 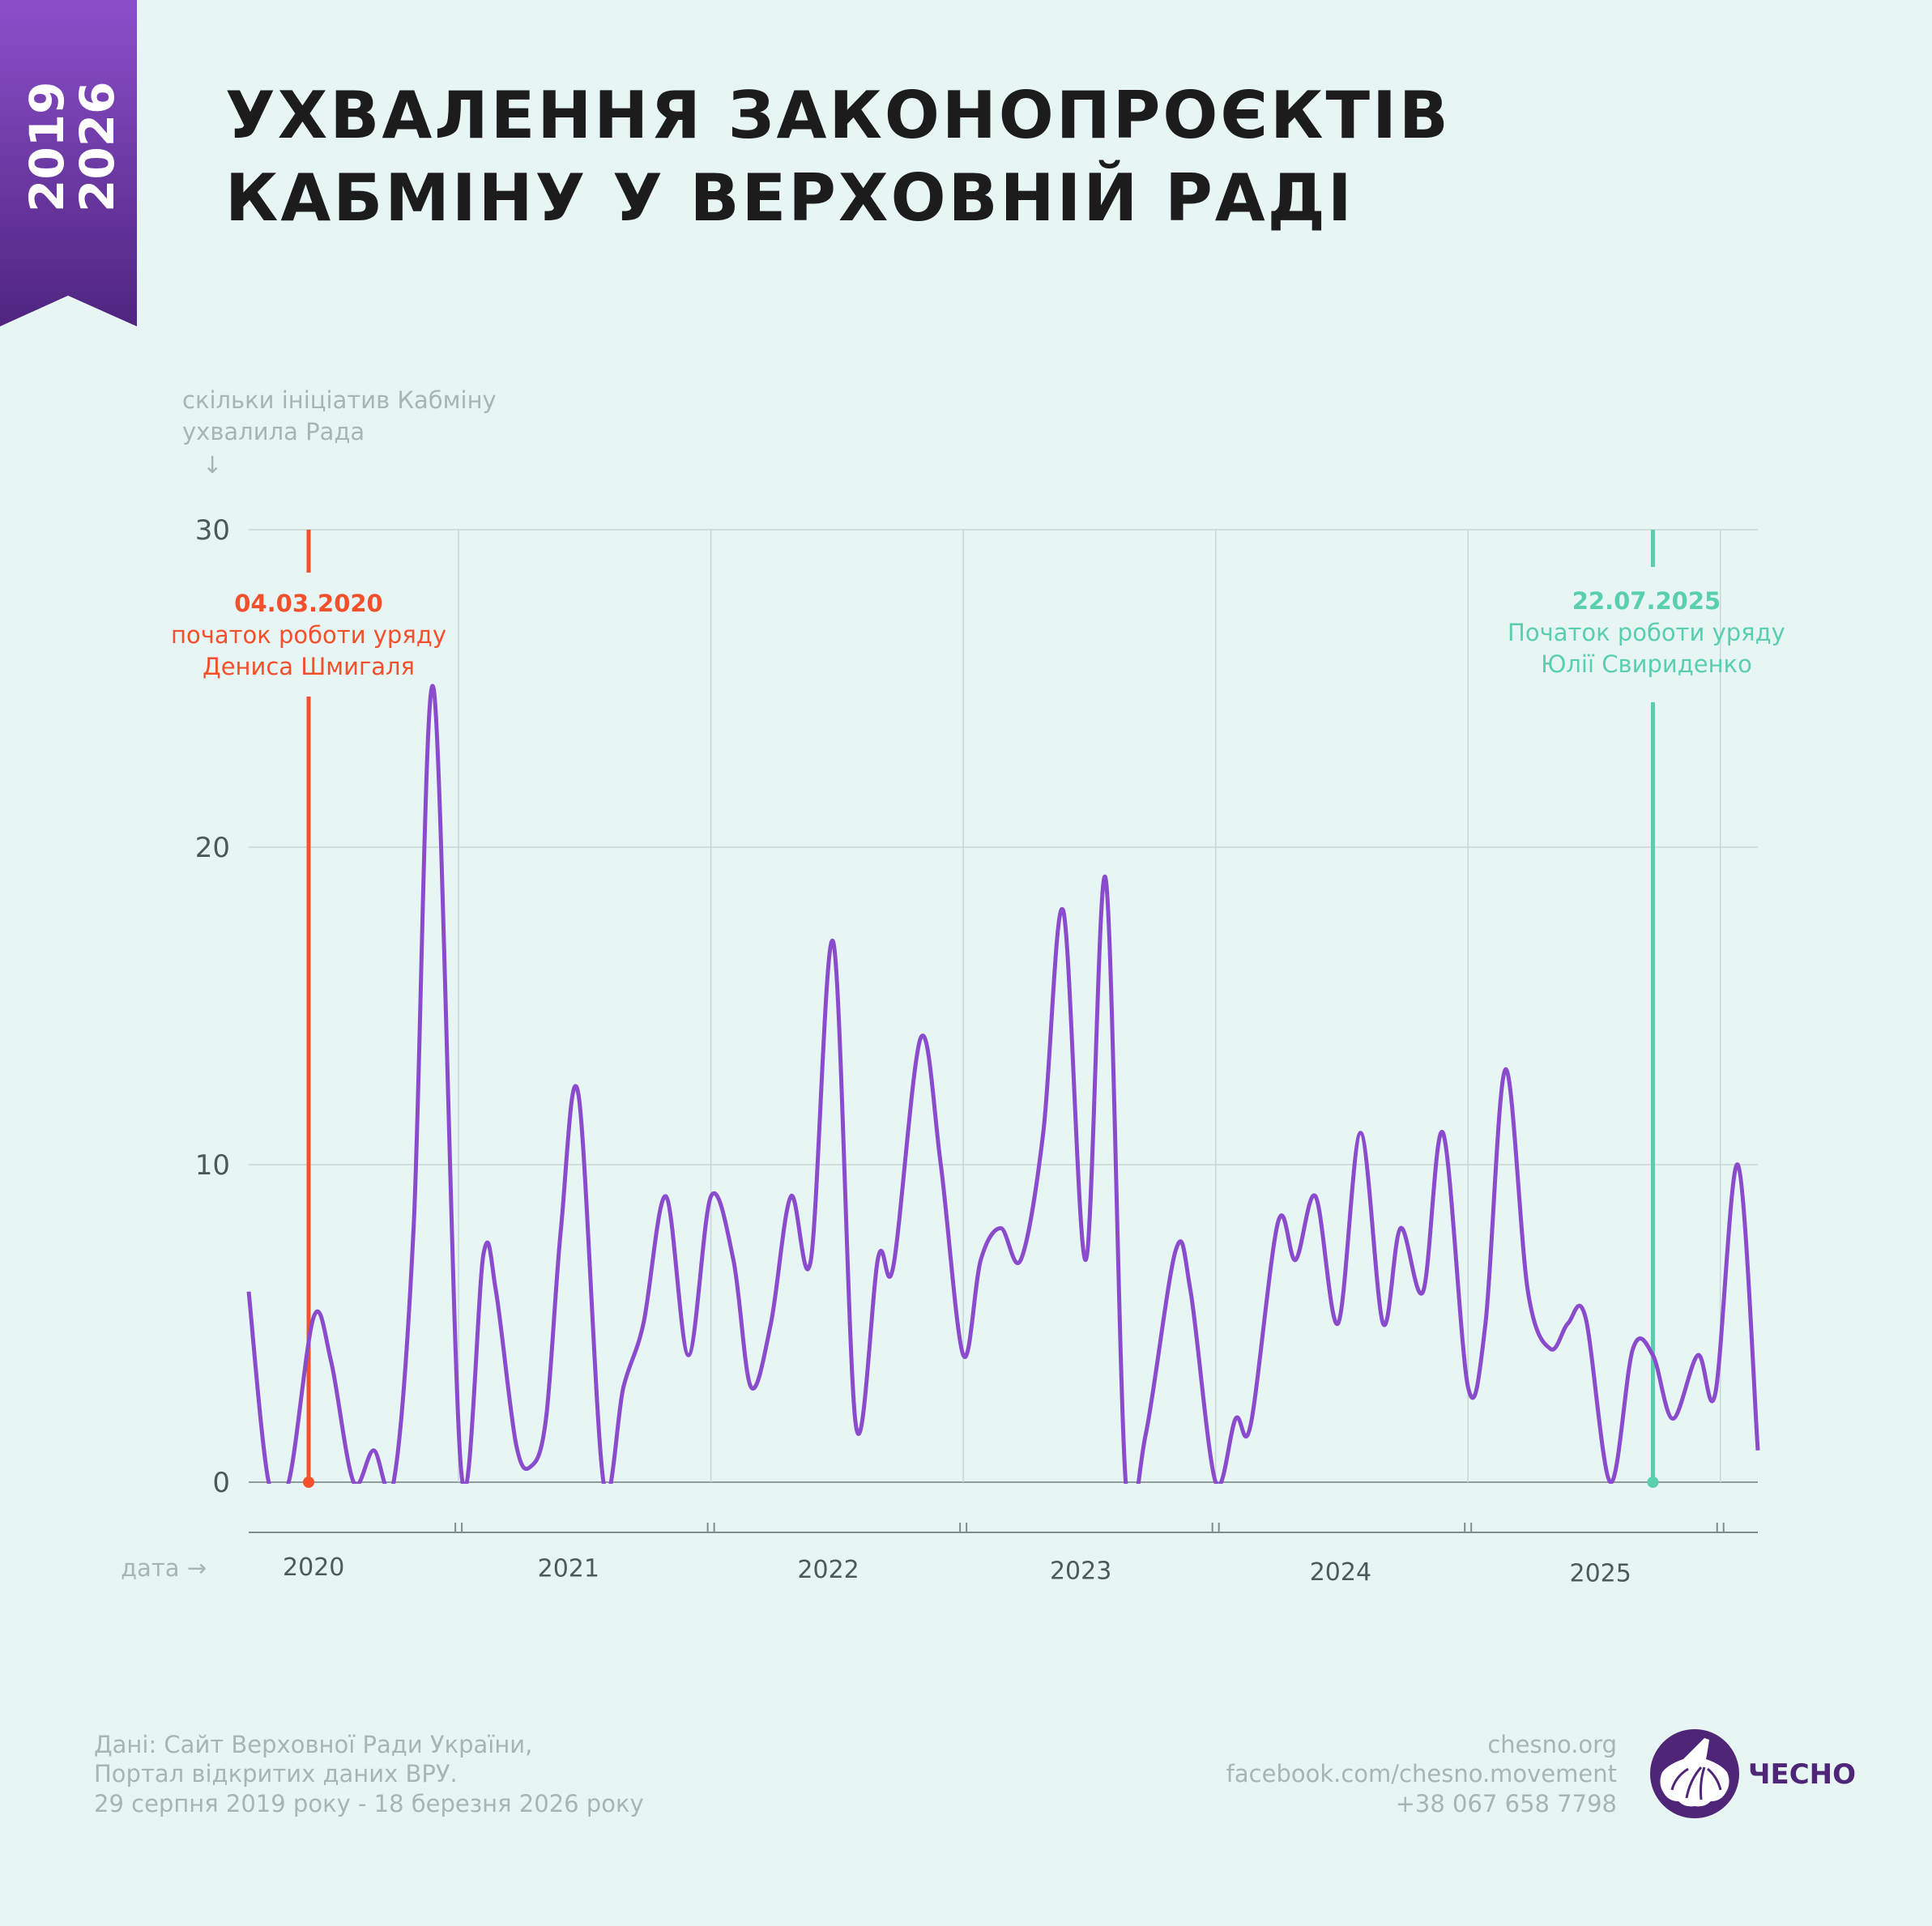 What do you see at coordinates (1552, 1744) in the screenshot?
I see `site-link: chesno.org` at bounding box center [1552, 1744].